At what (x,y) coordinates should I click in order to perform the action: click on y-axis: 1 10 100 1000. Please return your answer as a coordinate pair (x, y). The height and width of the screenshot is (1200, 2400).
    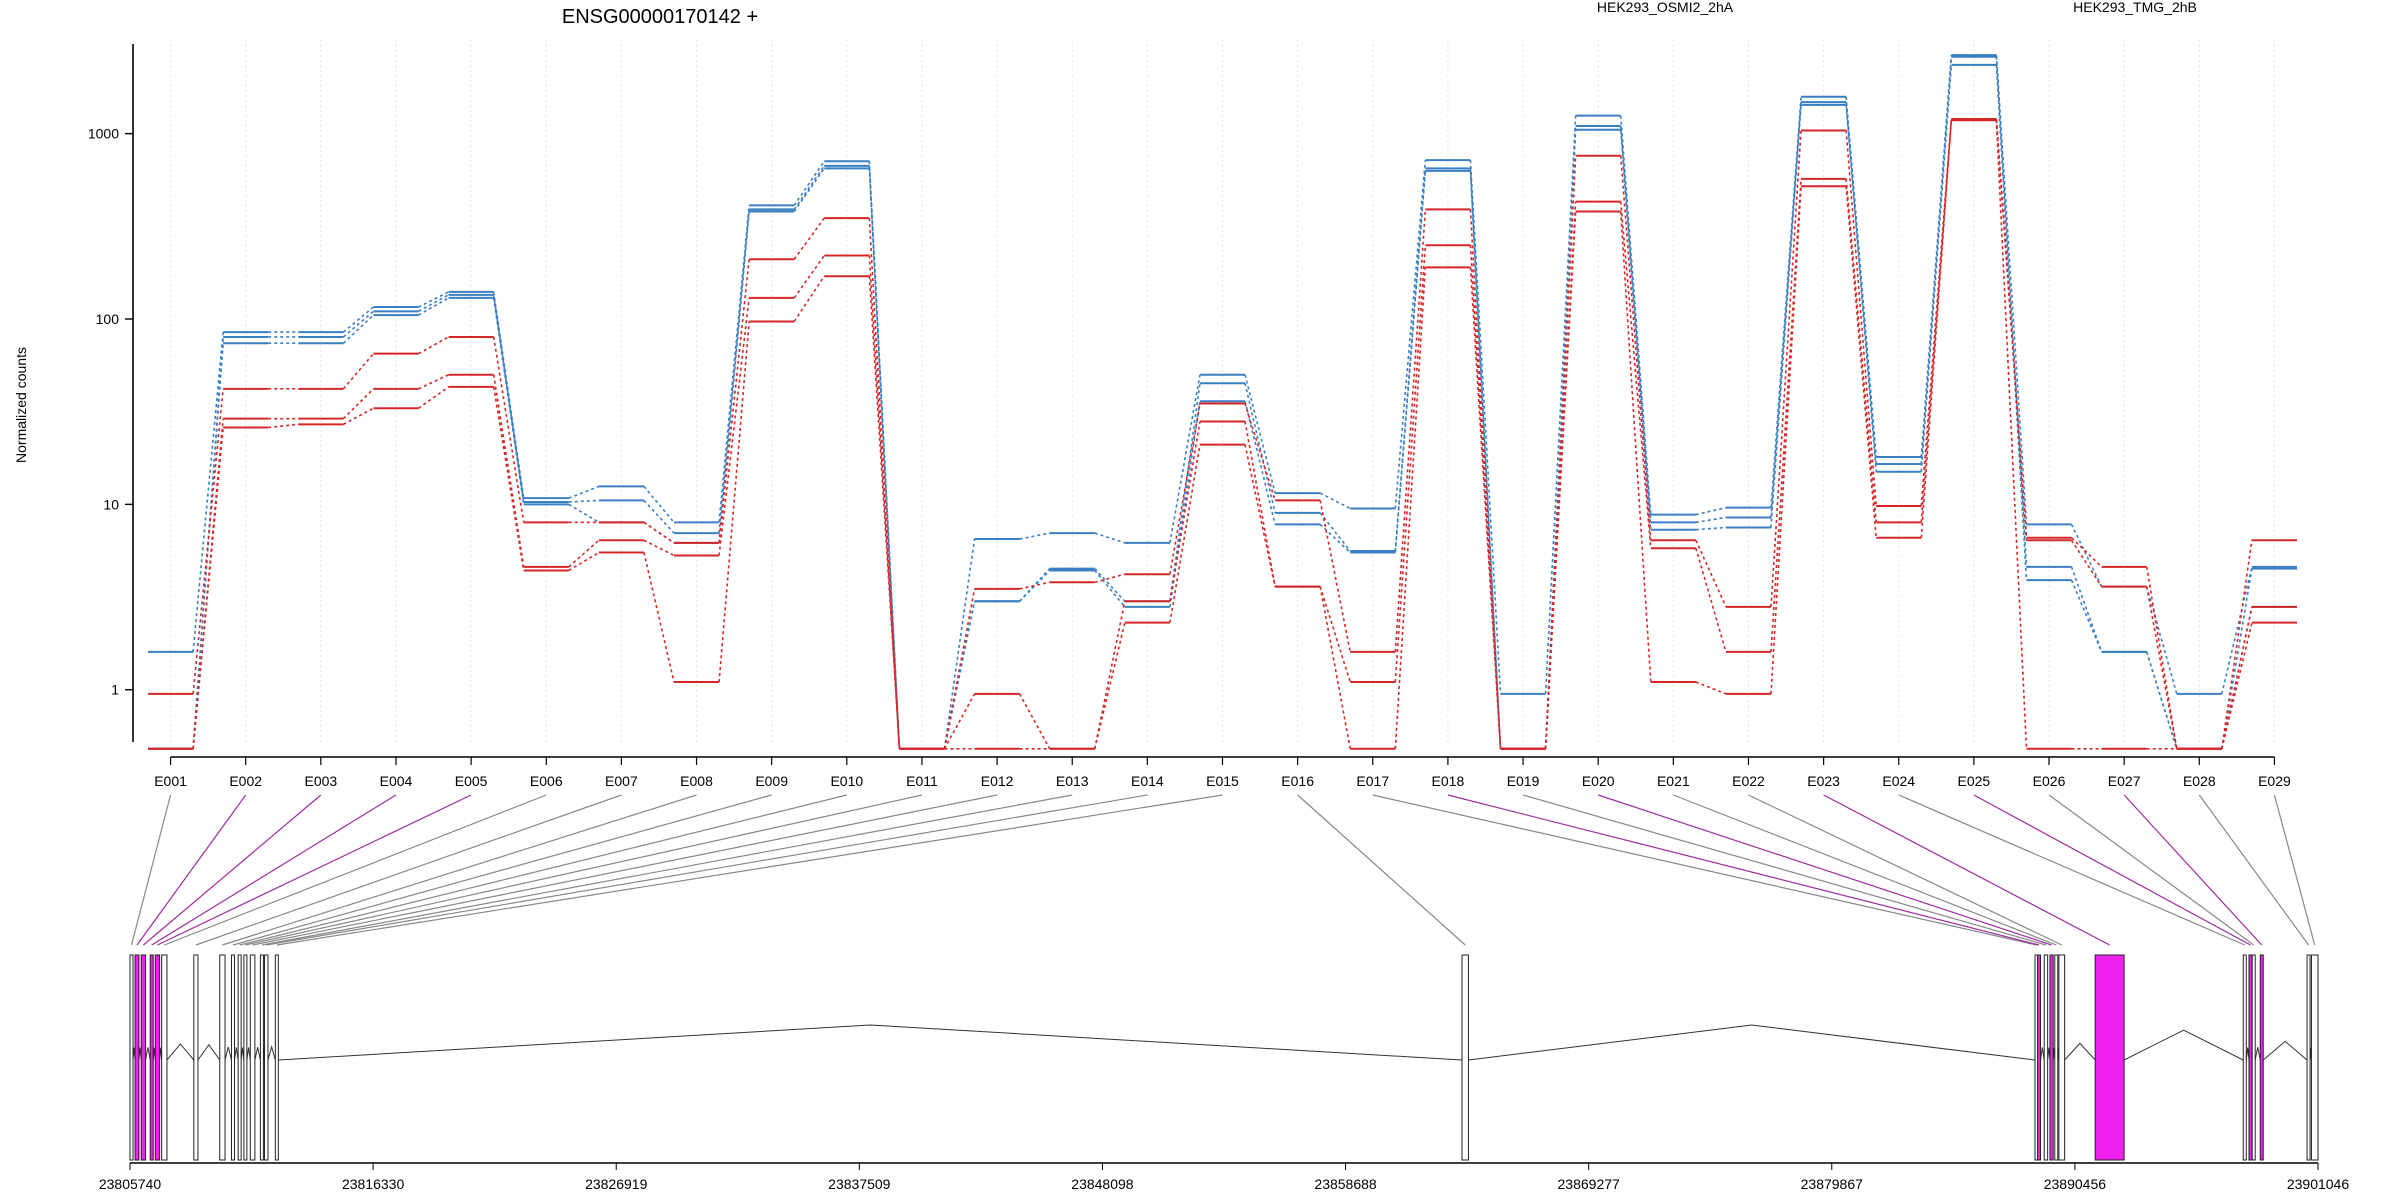
    Looking at the image, I should click on (111, 393).